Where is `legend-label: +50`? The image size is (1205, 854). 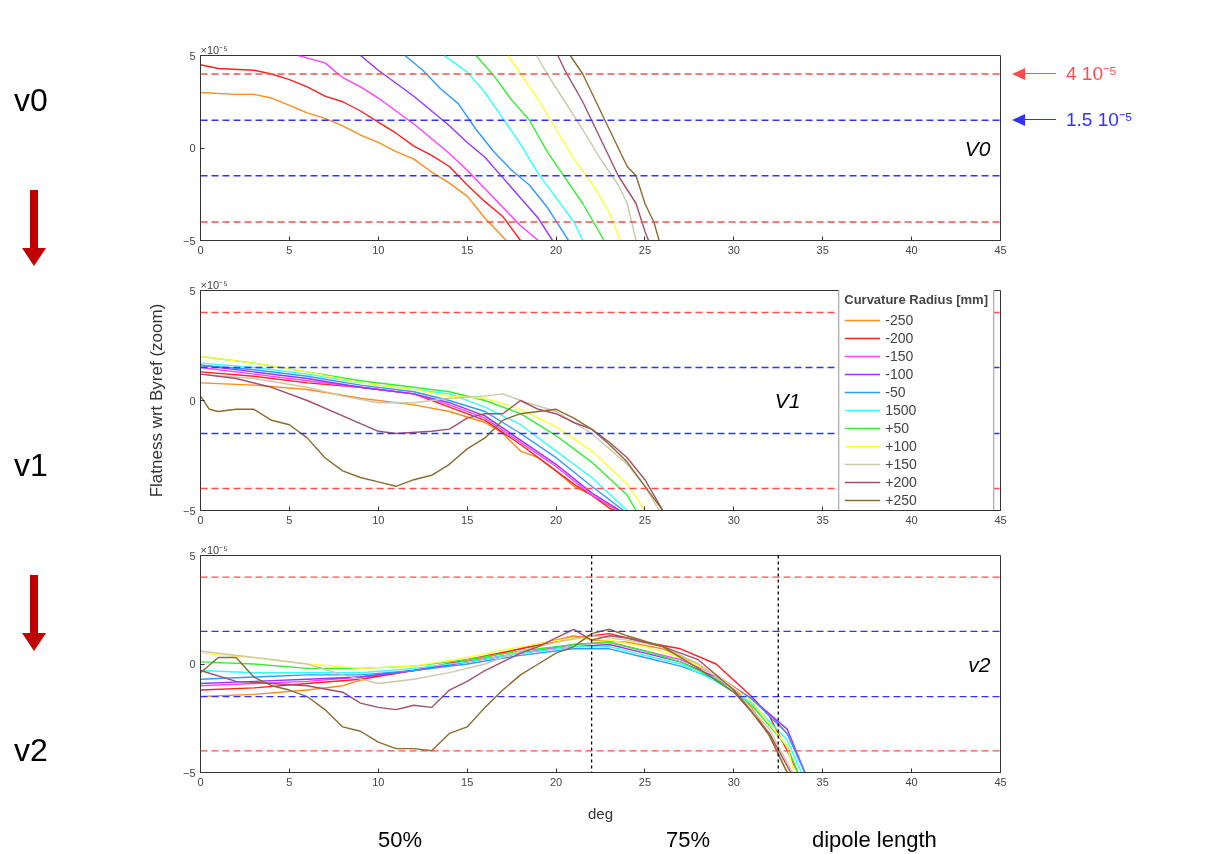 legend-label: +50 is located at coordinates (897, 428).